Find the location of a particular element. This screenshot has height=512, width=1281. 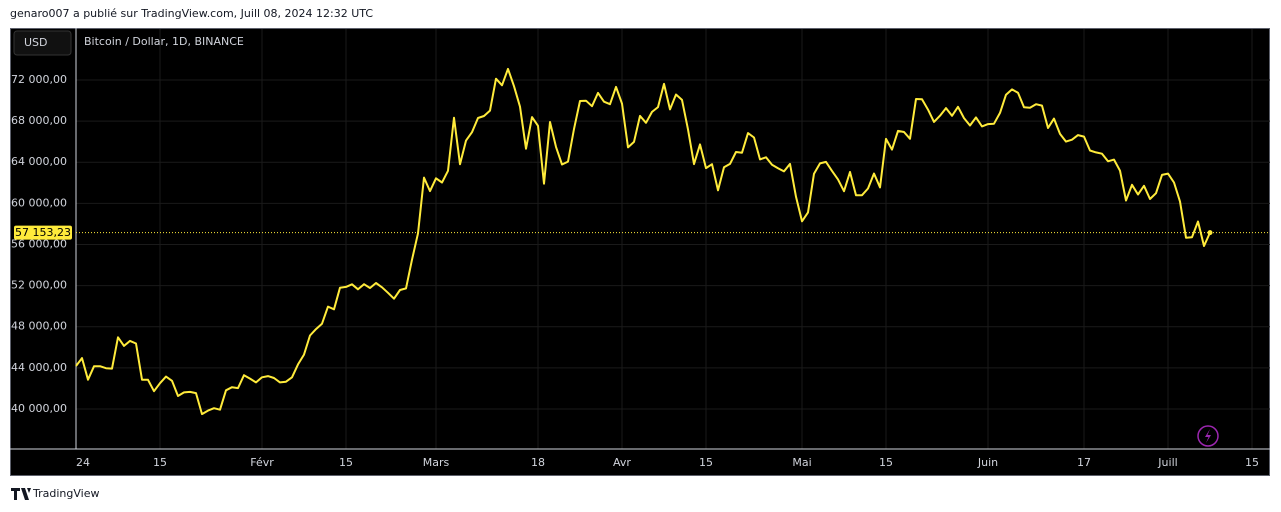

x-tick-label: Mars is located at coordinates (436, 462).